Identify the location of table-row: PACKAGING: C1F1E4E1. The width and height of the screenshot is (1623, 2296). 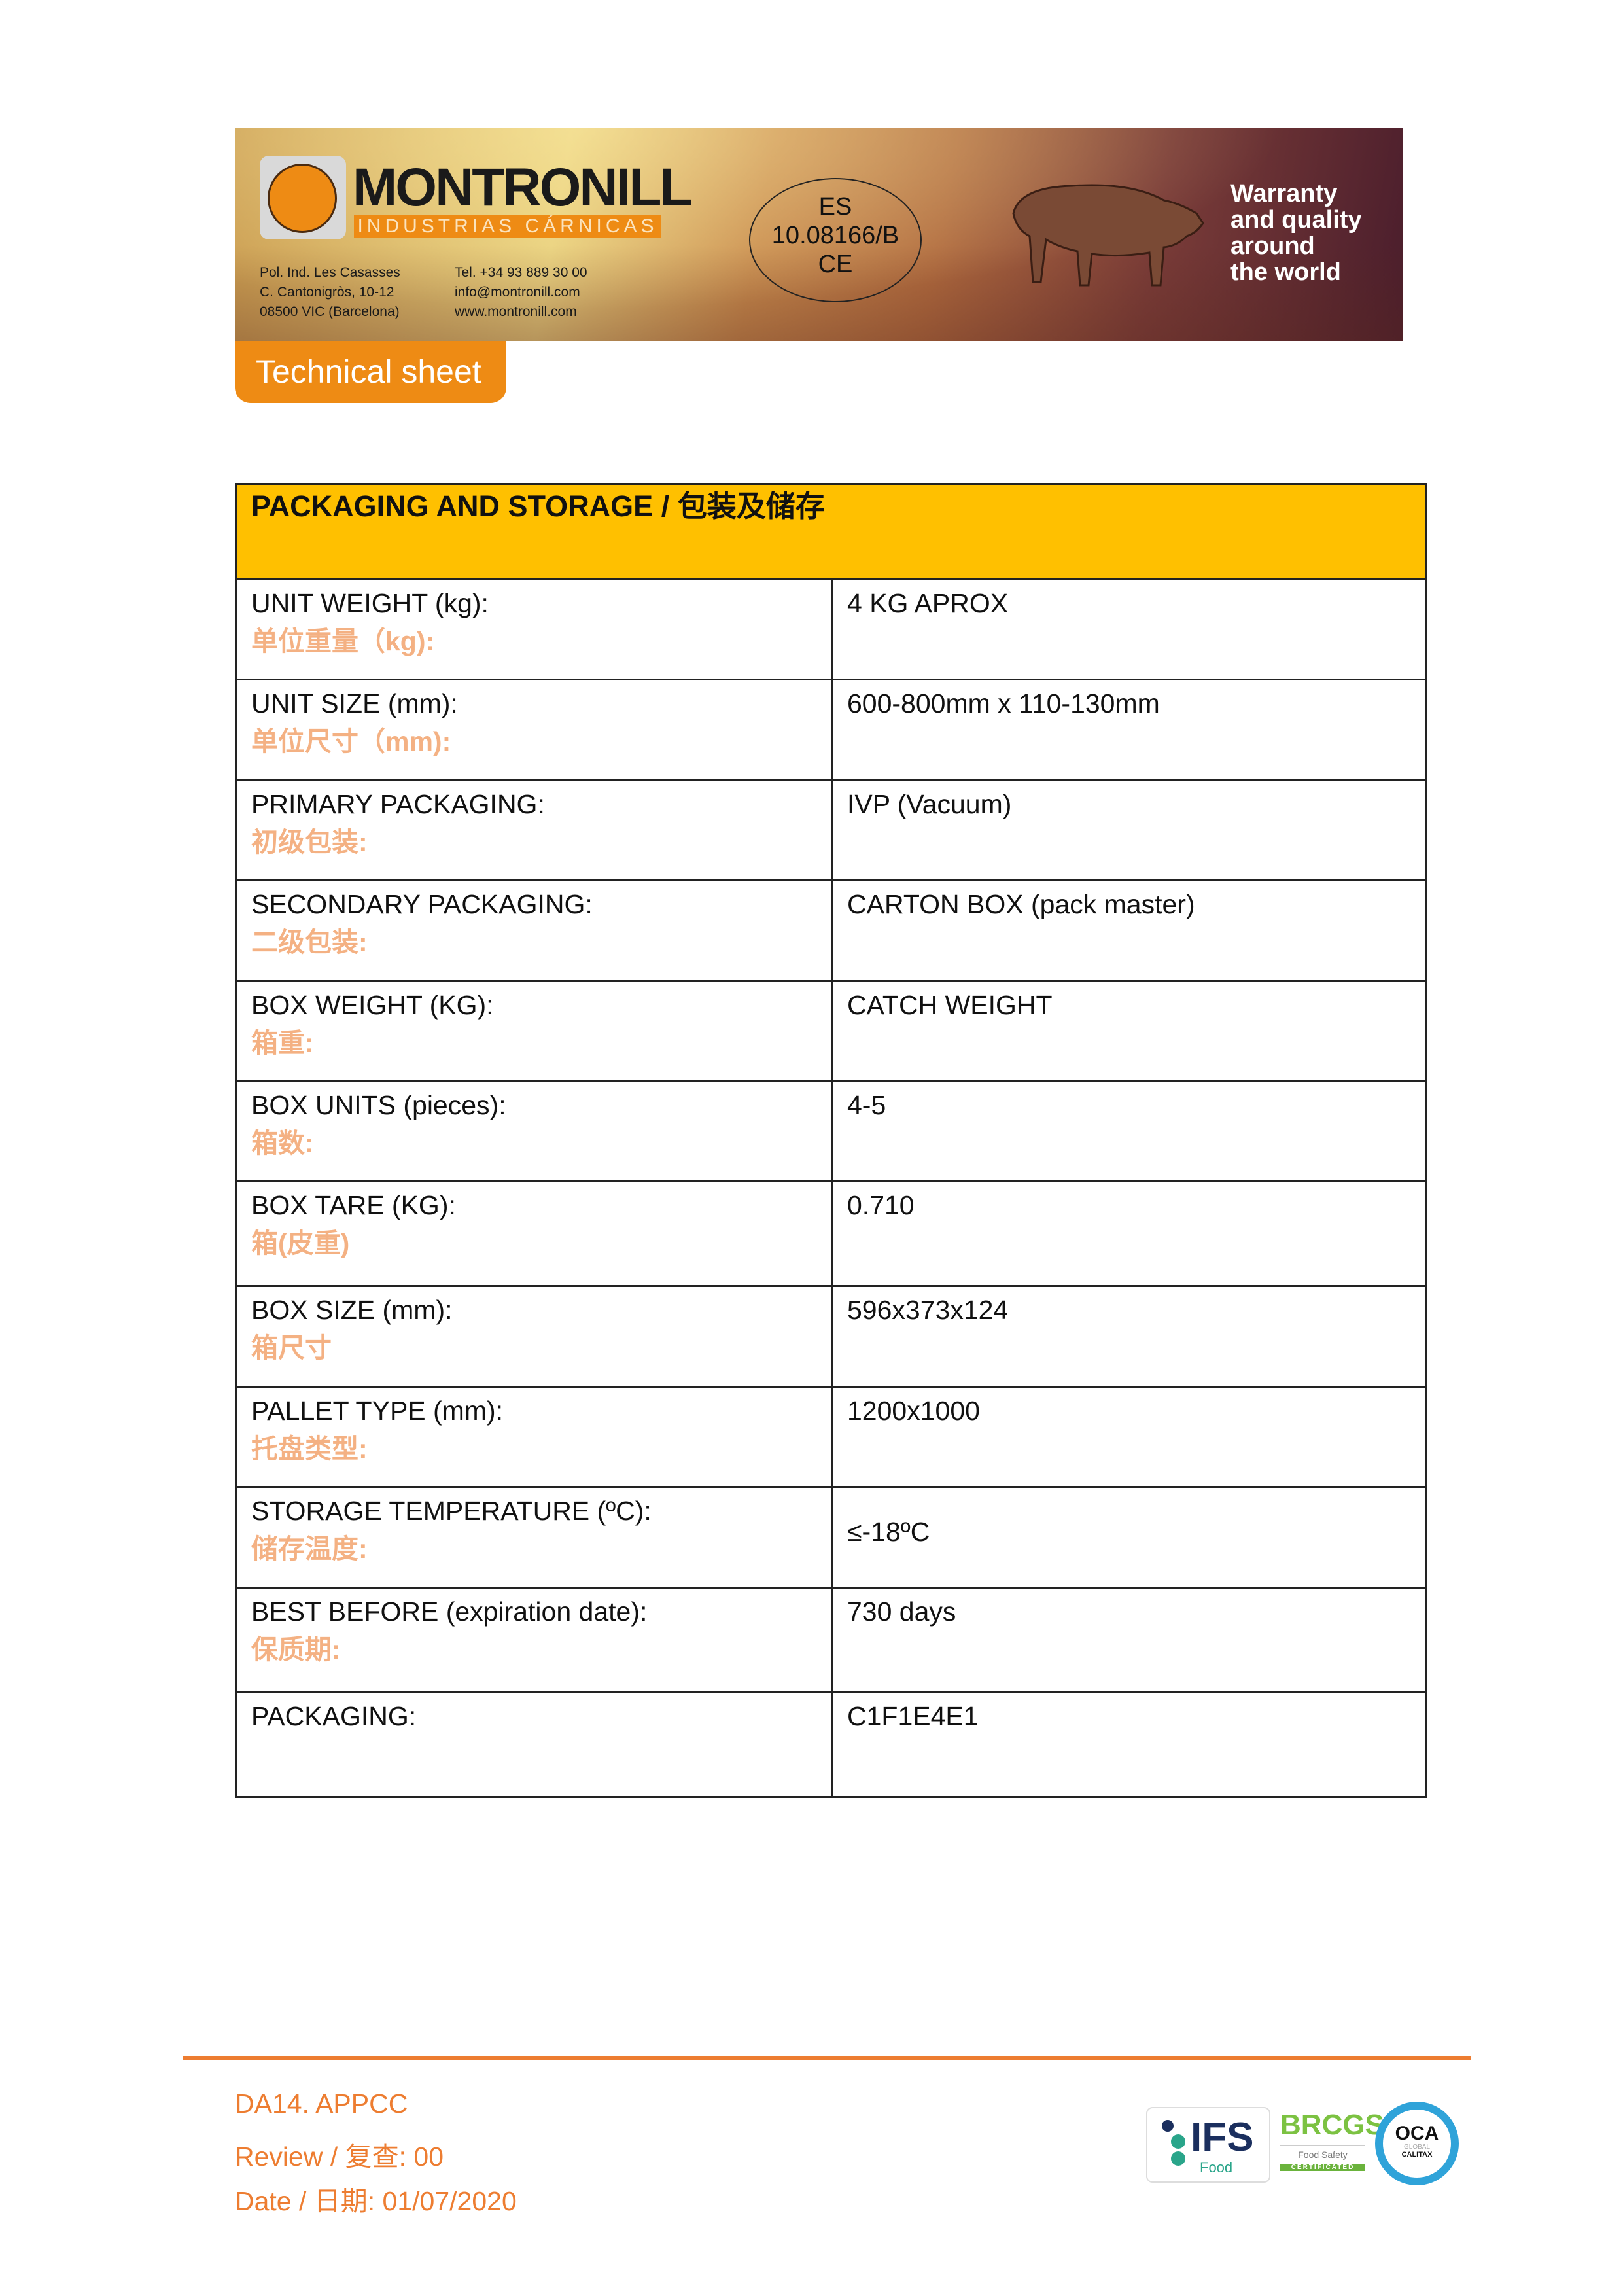
(831, 1744).